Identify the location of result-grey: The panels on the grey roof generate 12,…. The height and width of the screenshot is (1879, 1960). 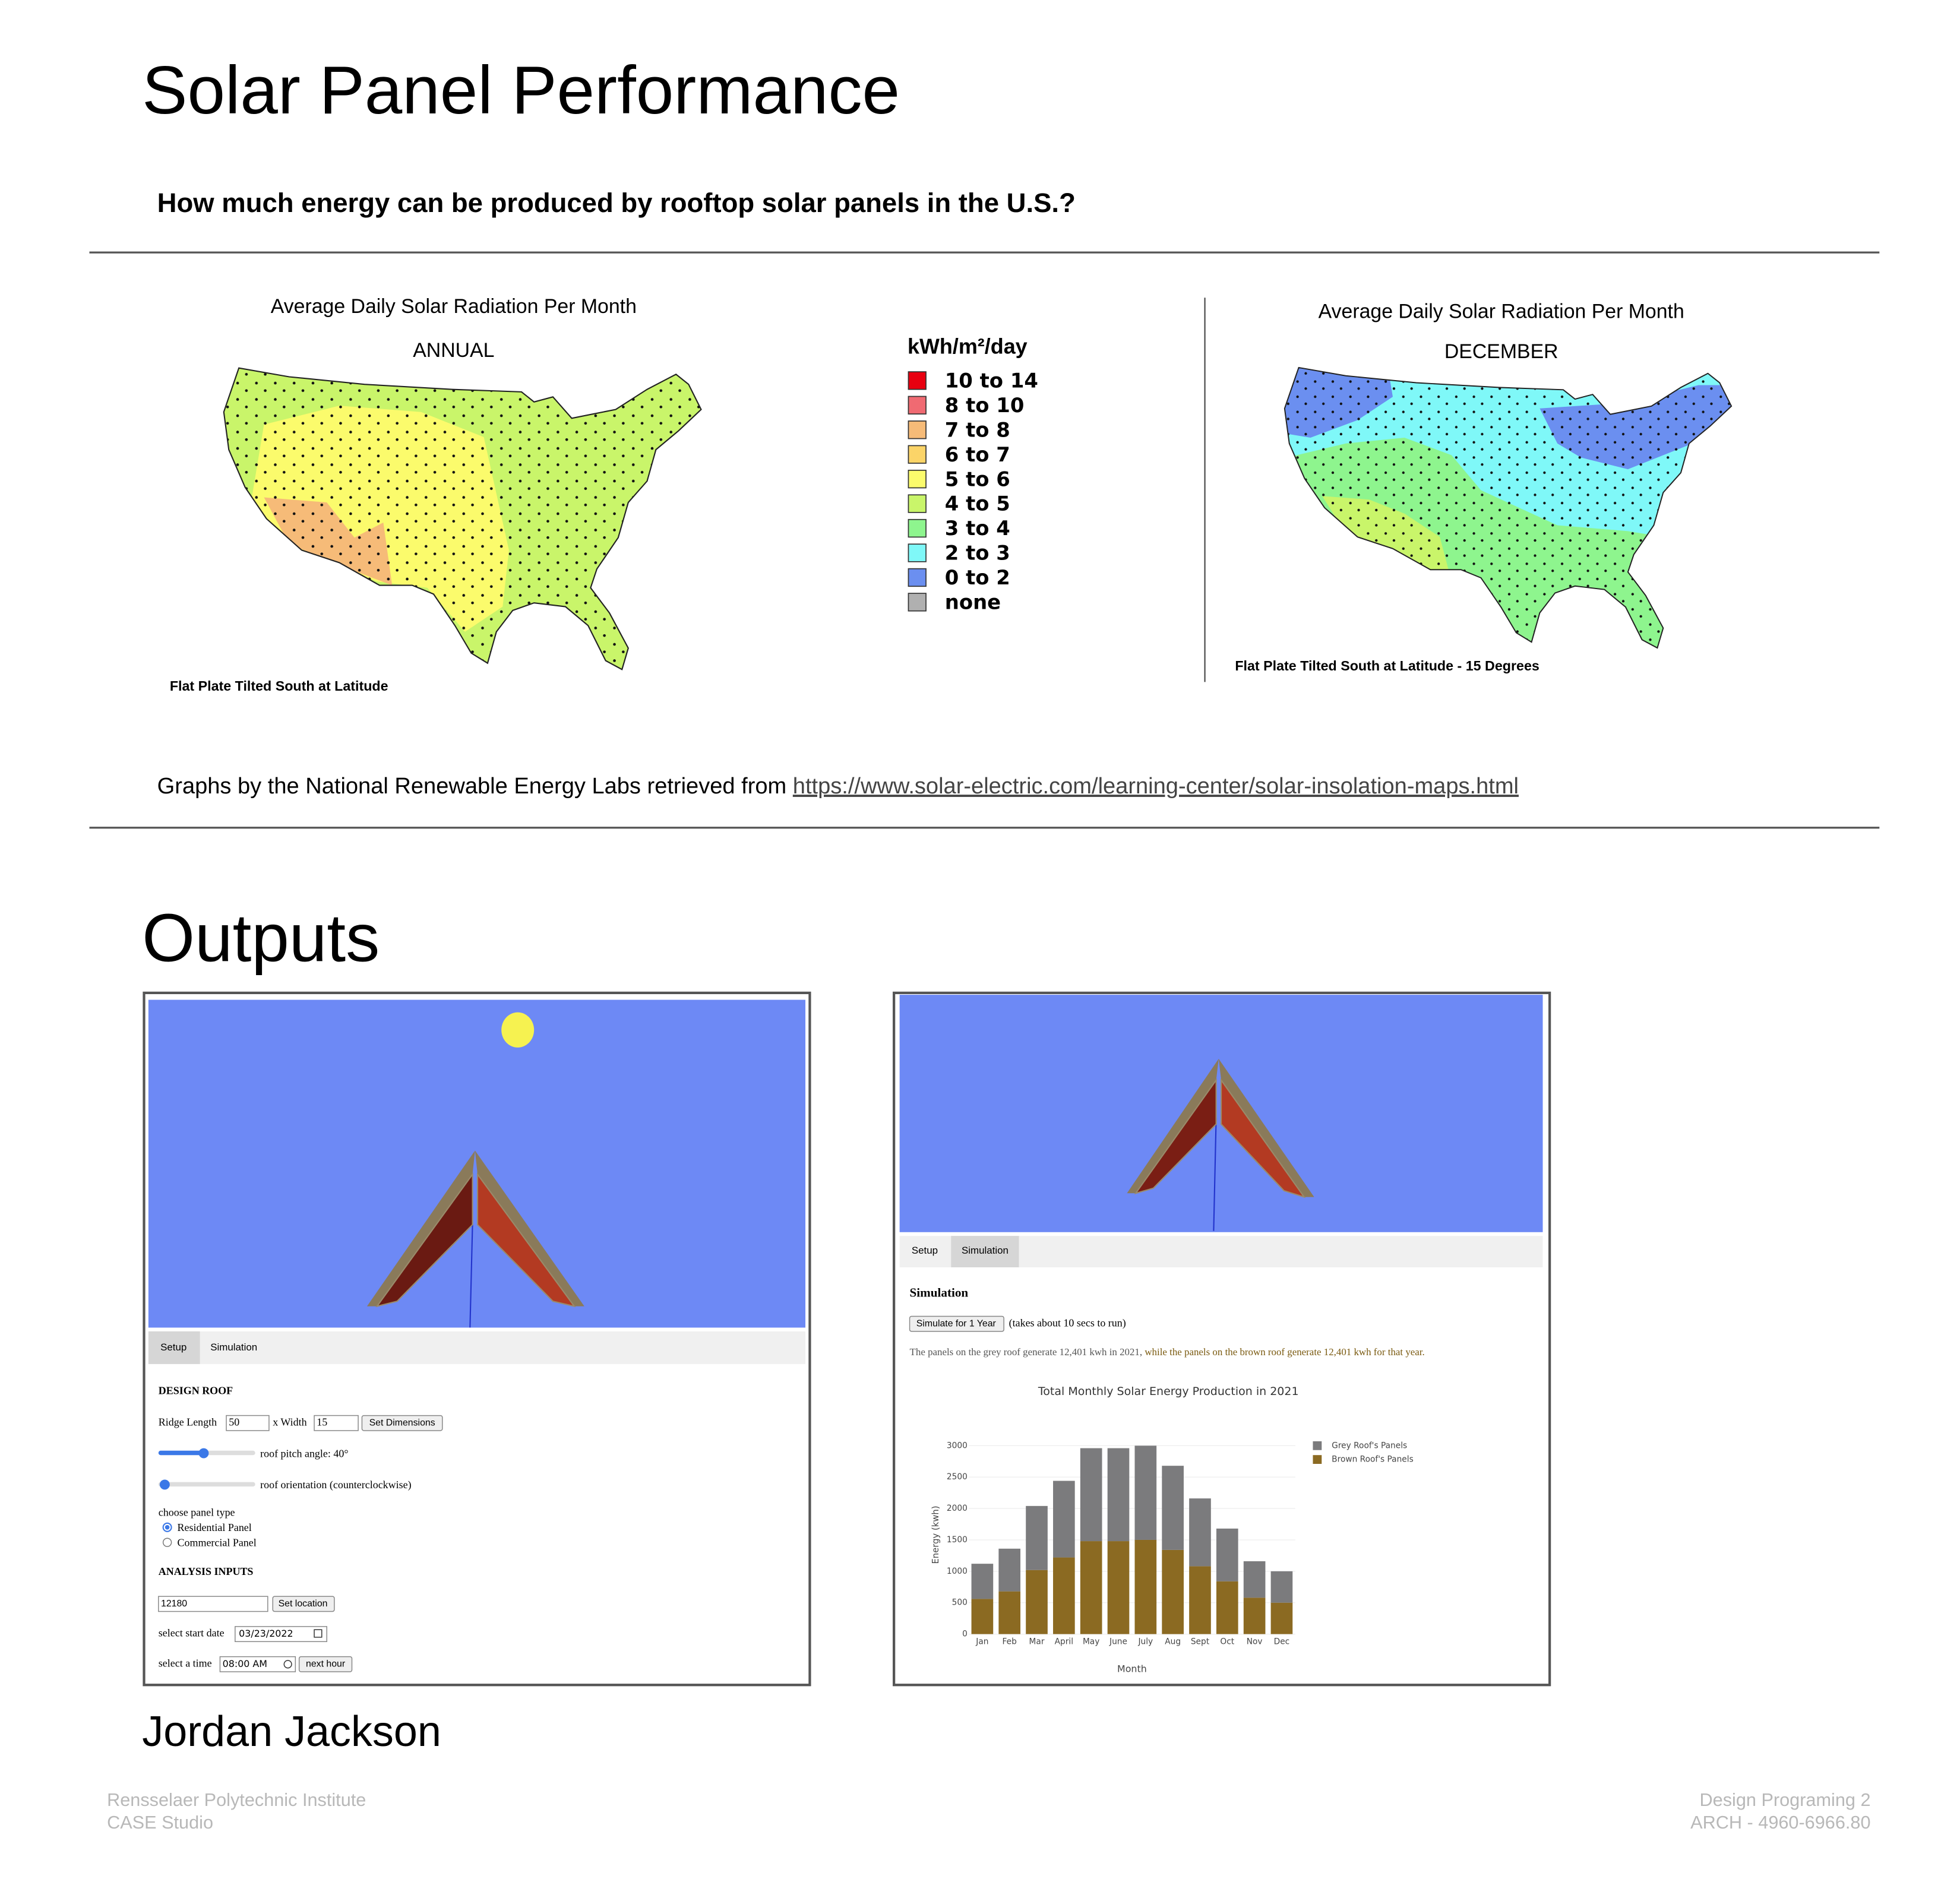
(1026, 1352).